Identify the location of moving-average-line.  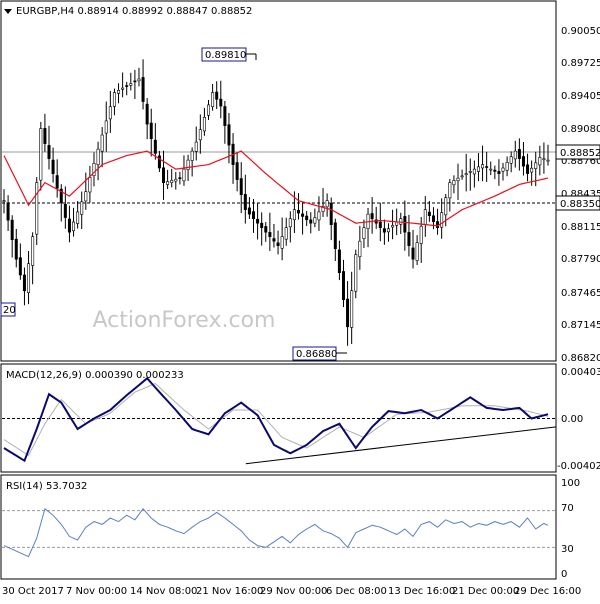
(276, 188).